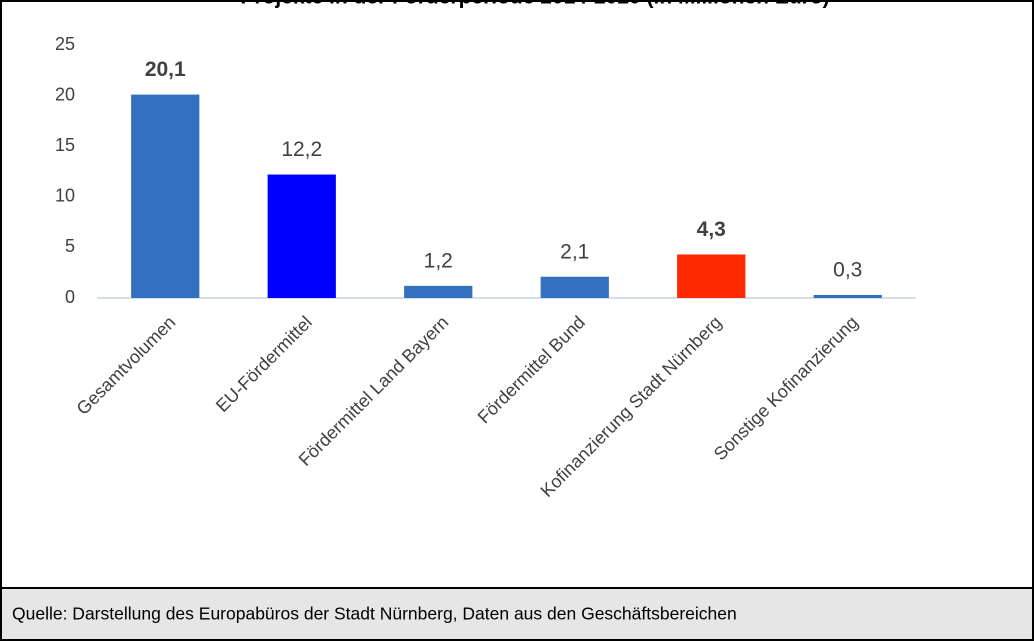 The width and height of the screenshot is (1034, 641). Describe the element at coordinates (65, 196) in the screenshot. I see `y-tick-label: 10` at that location.